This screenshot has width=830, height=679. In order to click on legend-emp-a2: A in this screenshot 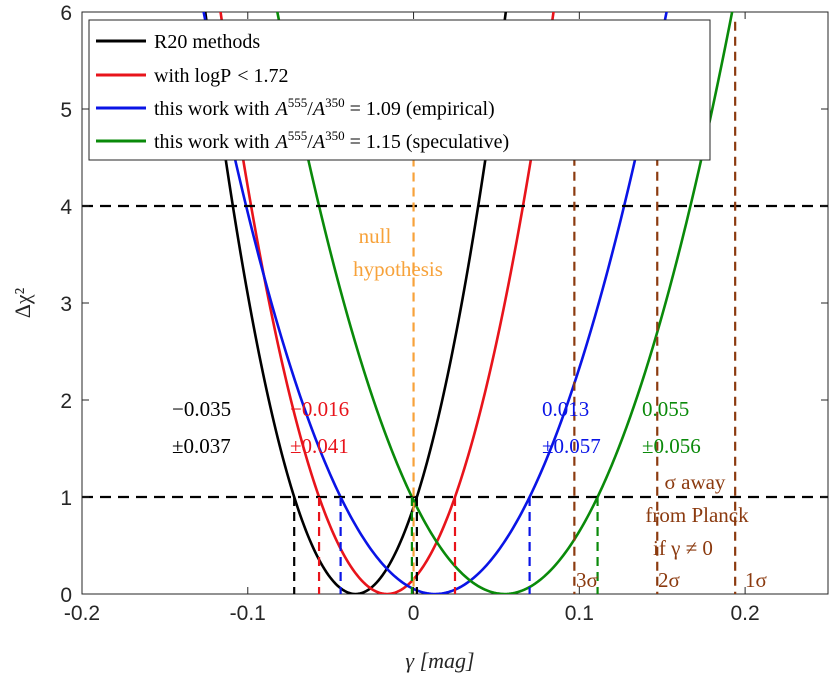, I will do `click(318, 109)`.